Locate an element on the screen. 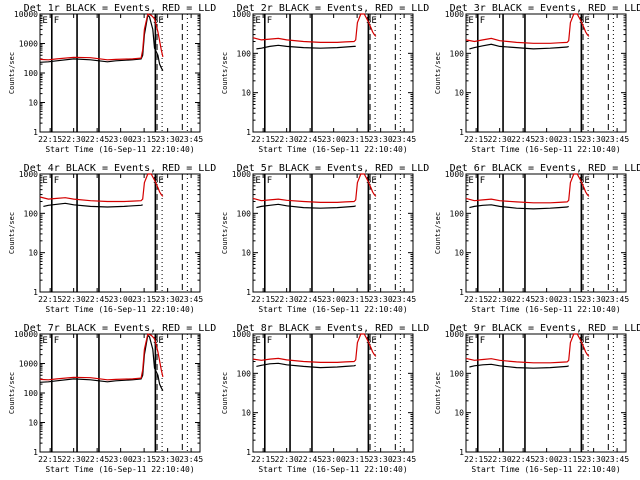 This screenshot has height=480, width=640. chart-title: Det 8r BLACK = Events, RED = LLD is located at coordinates (333, 328).